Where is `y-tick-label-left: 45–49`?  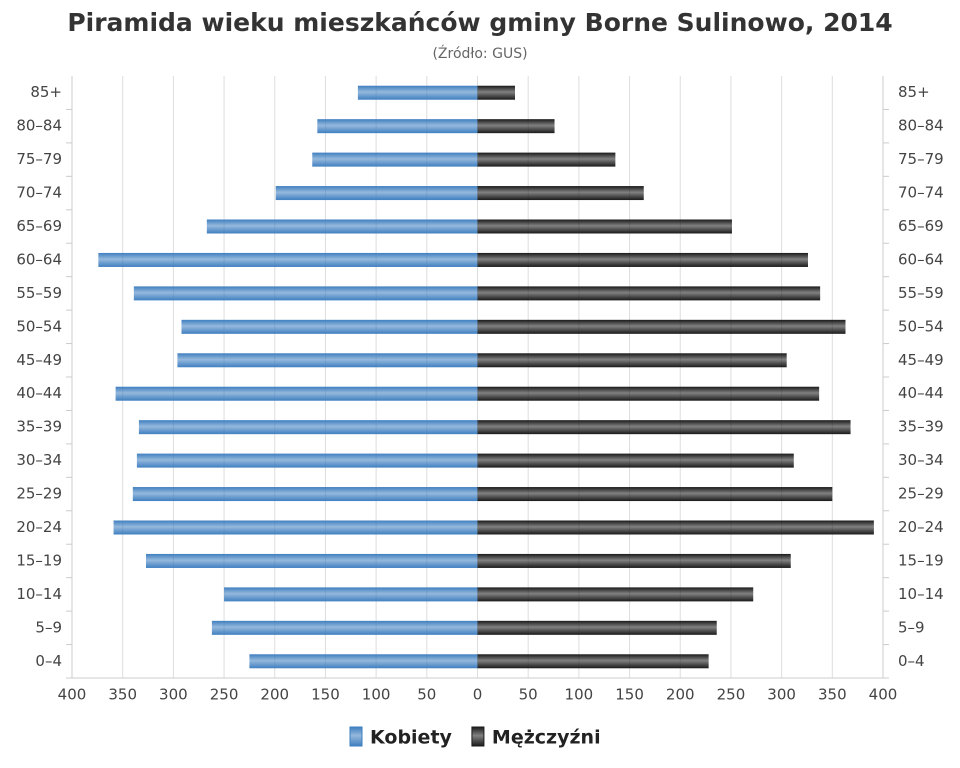
y-tick-label-left: 45–49 is located at coordinates (39, 360).